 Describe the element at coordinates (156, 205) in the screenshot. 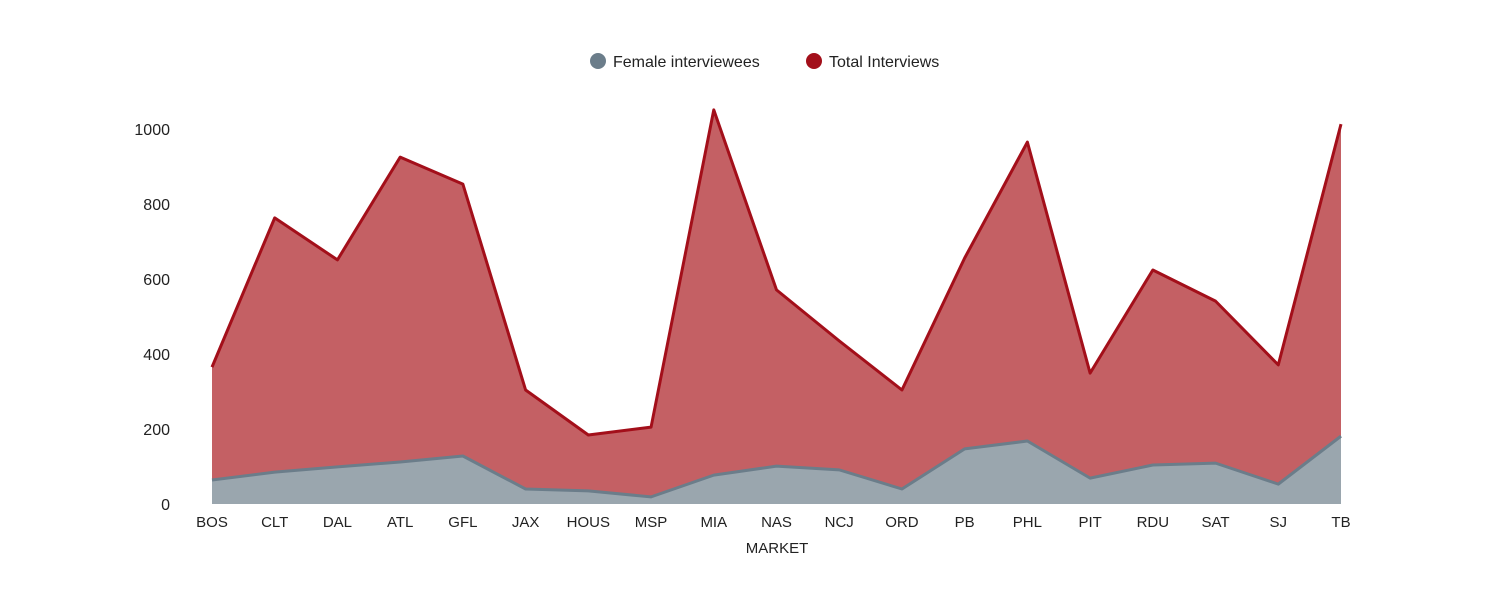

I see `y-tick-label: 800` at that location.